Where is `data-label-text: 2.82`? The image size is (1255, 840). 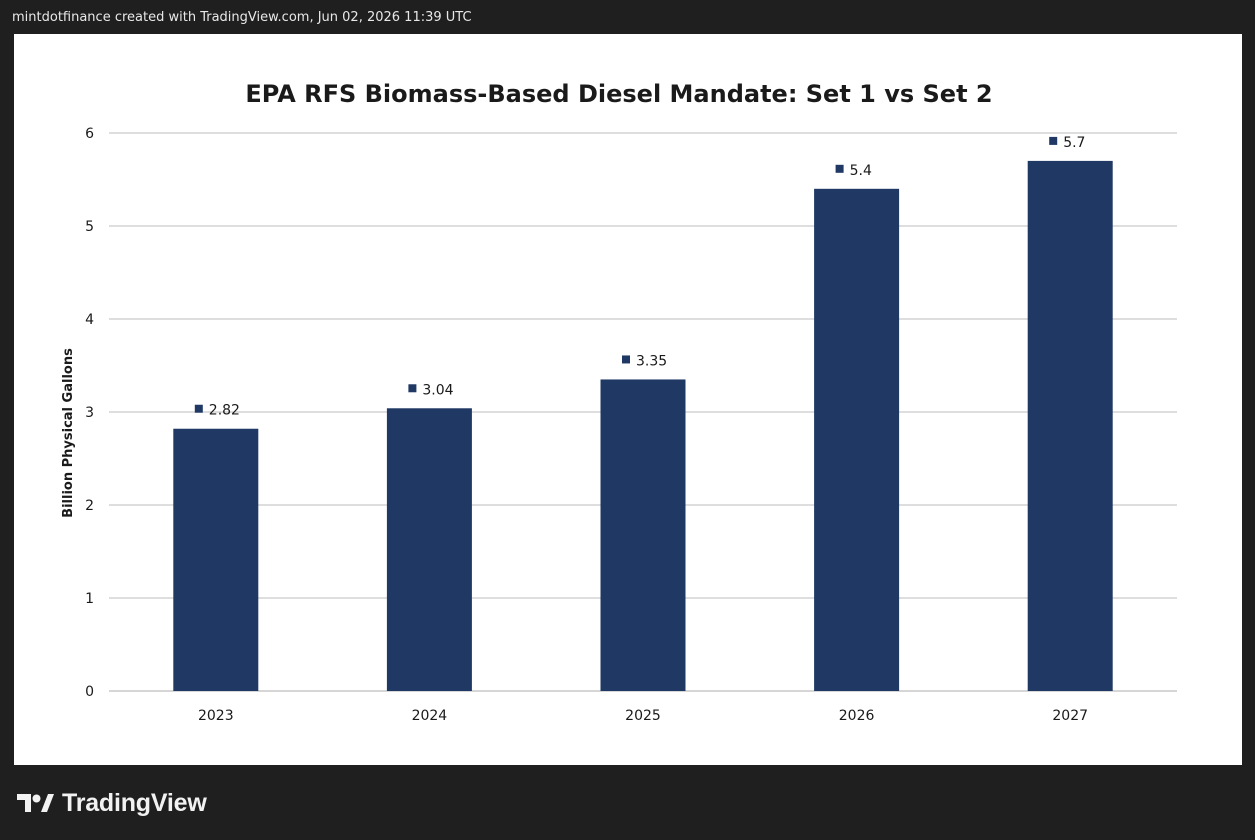 data-label-text: 2.82 is located at coordinates (224, 411).